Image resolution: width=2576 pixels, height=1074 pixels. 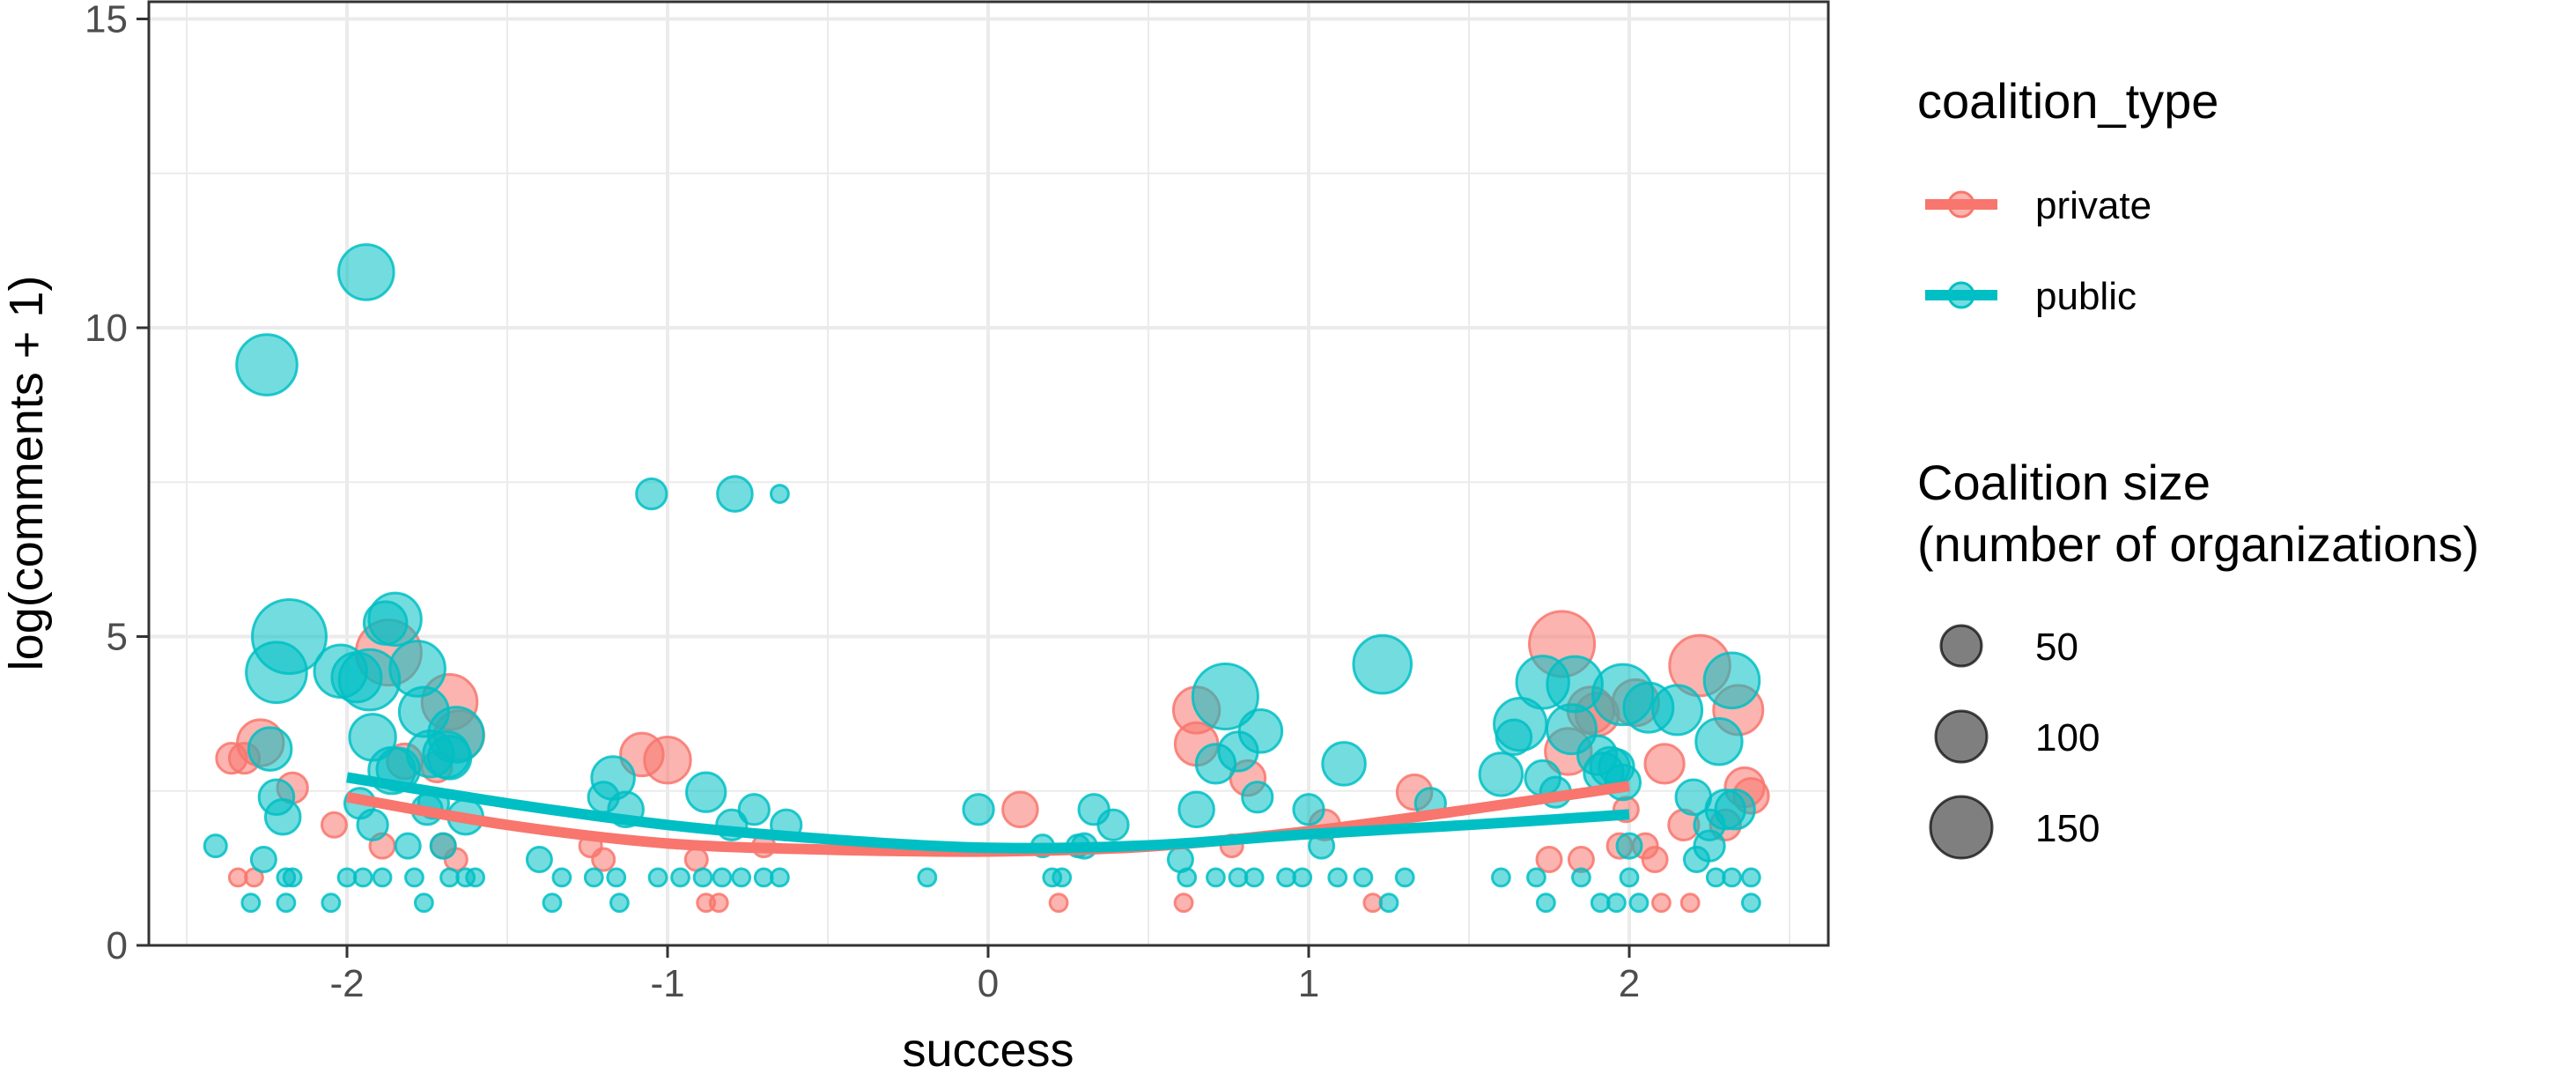 What do you see at coordinates (1308, 984) in the screenshot?
I see `x-tick-label: 1` at bounding box center [1308, 984].